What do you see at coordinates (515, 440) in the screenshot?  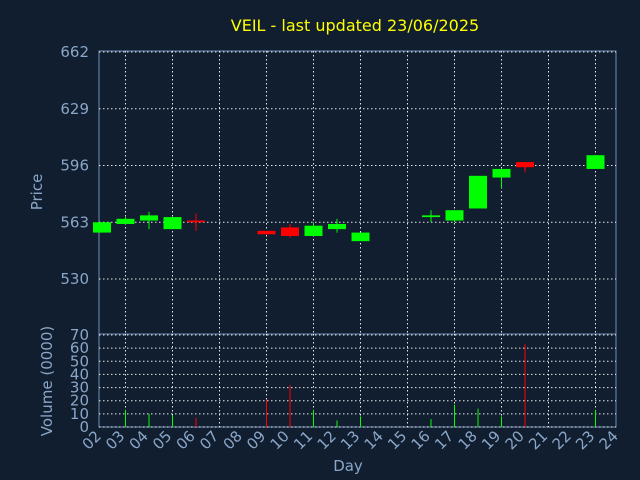 I see `x-tick-label: 20` at bounding box center [515, 440].